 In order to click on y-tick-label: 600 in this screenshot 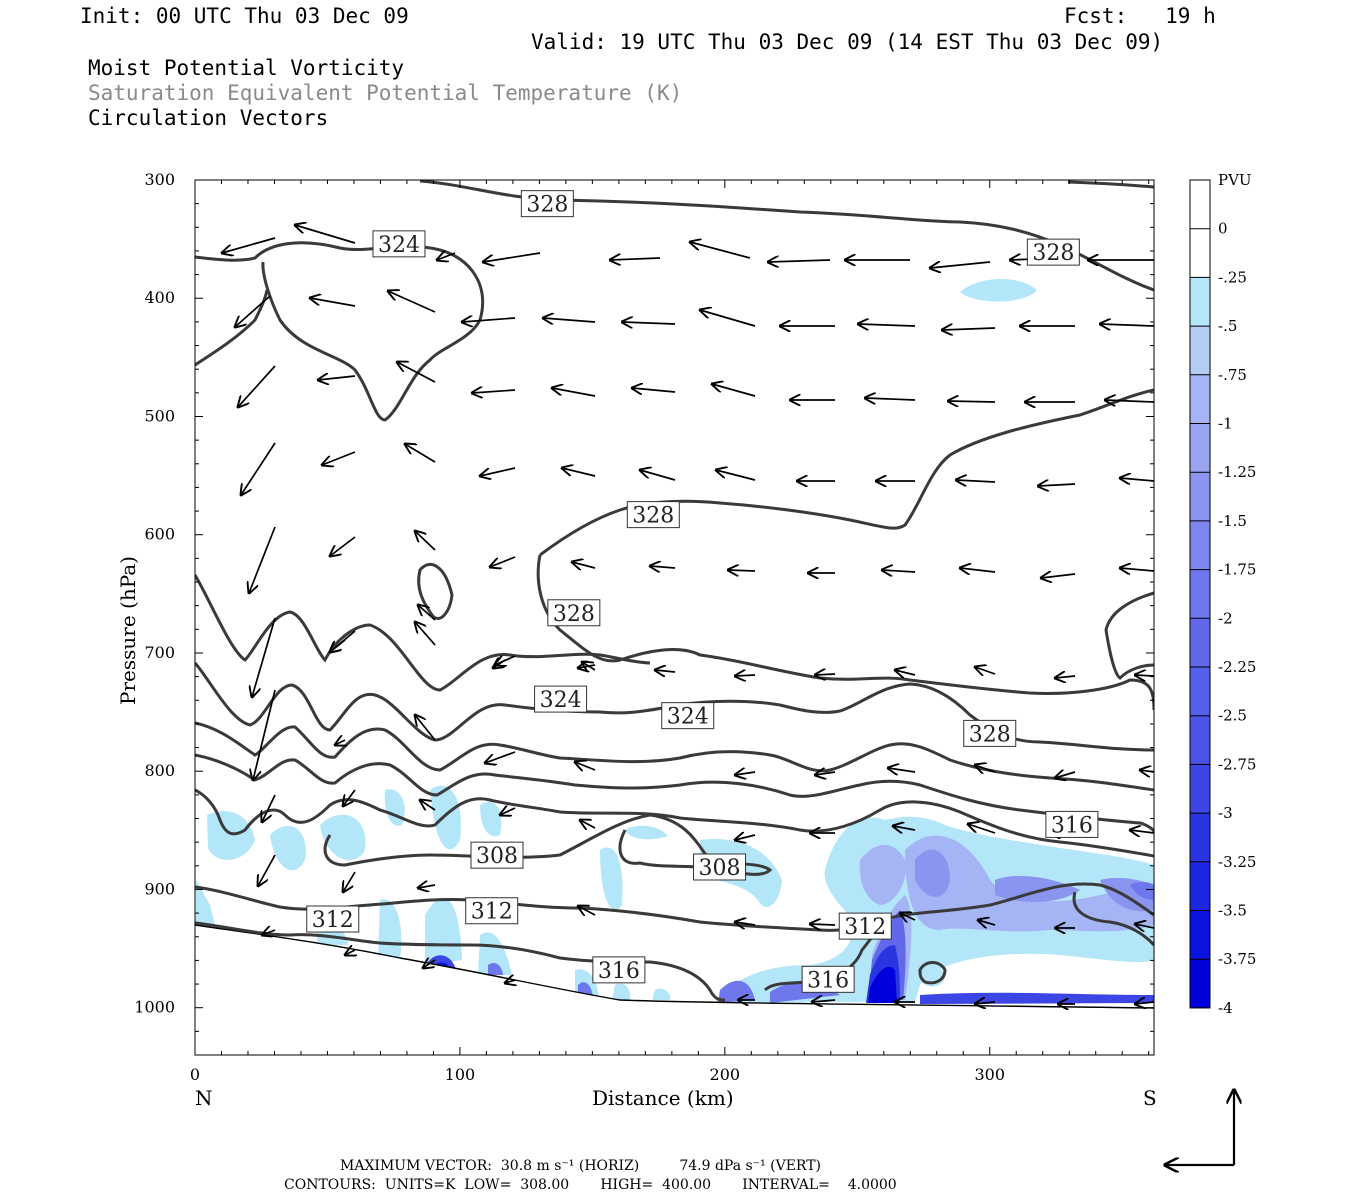, I will do `click(159, 534)`.